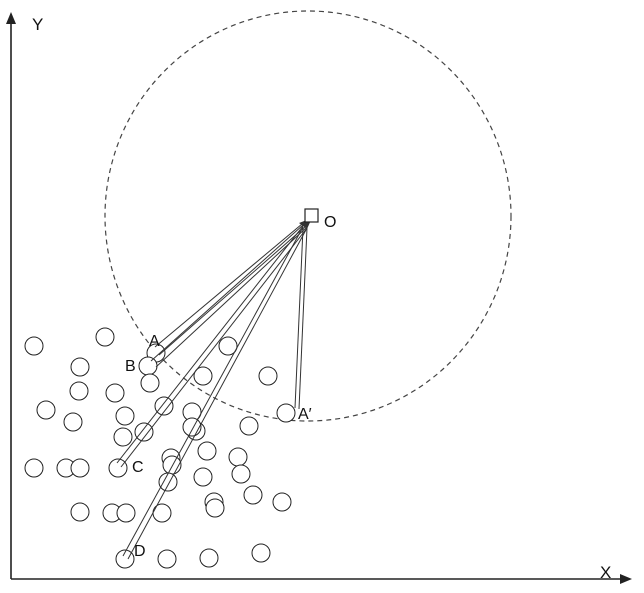  Describe the element at coordinates (138, 467) in the screenshot. I see `point-c-label: C` at that location.